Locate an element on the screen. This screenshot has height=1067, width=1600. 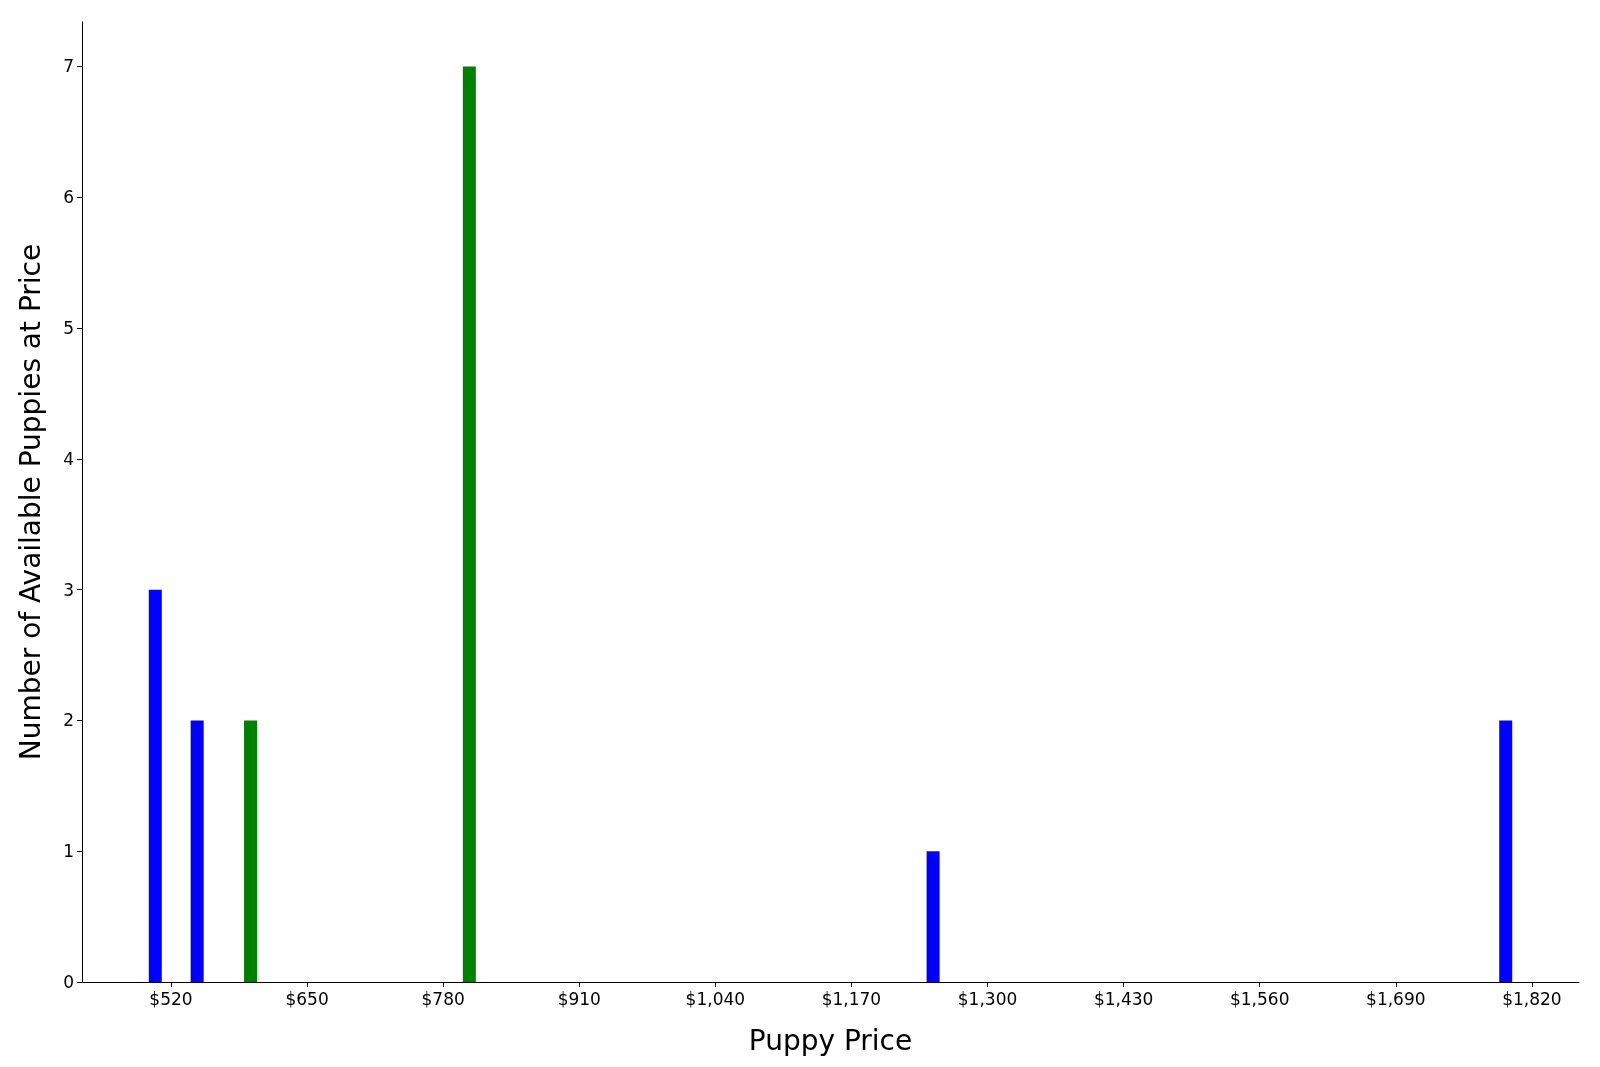
y-tick-label: 3 is located at coordinates (68, 589).